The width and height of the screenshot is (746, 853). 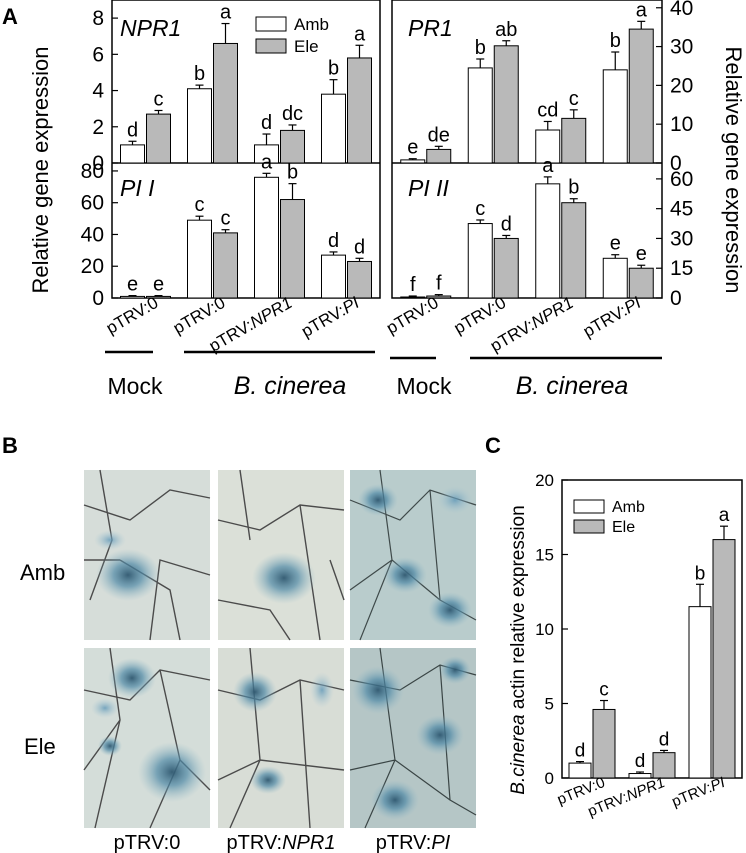 What do you see at coordinates (271, 24) in the screenshot?
I see `legend-swatch-amb` at bounding box center [271, 24].